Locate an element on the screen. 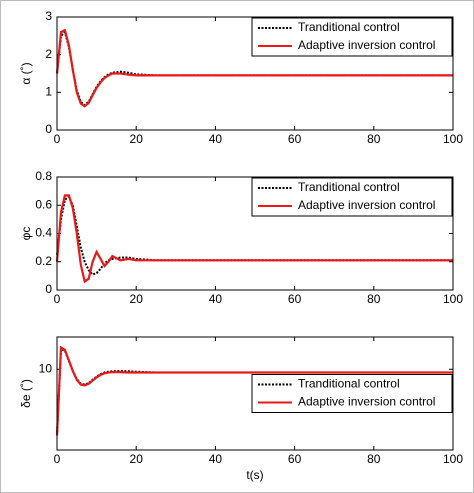  y-tick-label: 2 is located at coordinates (48, 54).